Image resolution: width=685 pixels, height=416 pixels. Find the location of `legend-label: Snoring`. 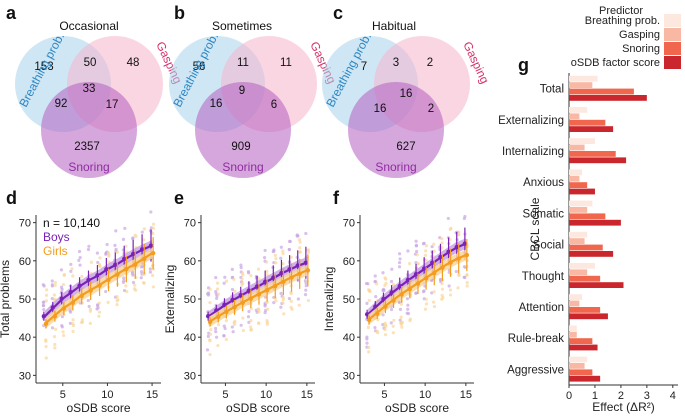

legend-label: Snoring is located at coordinates (641, 49).